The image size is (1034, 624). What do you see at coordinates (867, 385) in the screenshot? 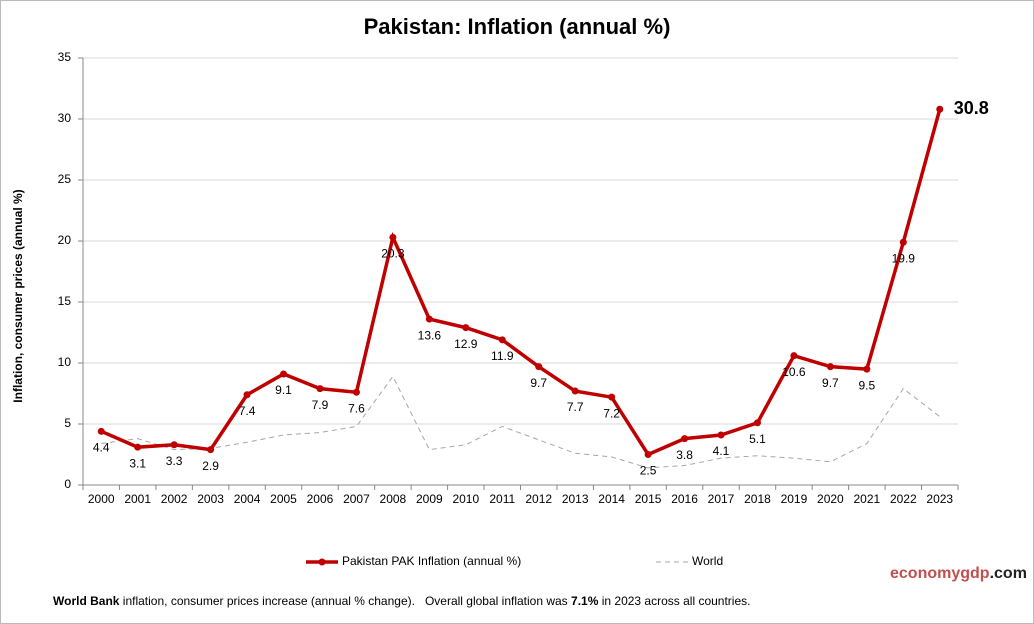
I see `data-label: 9.5` at bounding box center [867, 385].